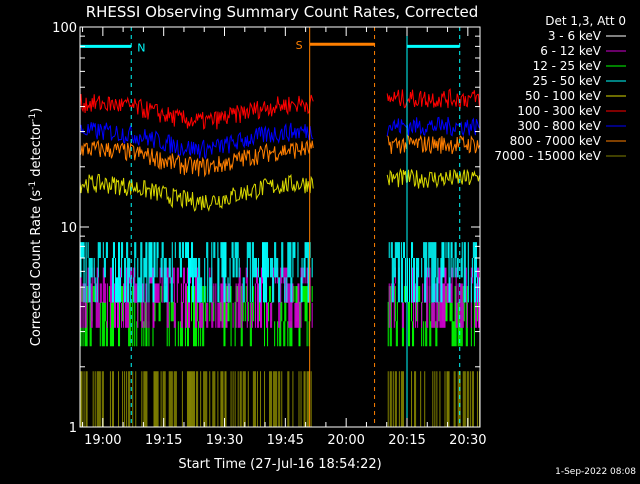  Describe the element at coordinates (36, 151) in the screenshot. I see `y-axis-label-mid: detector` at that location.